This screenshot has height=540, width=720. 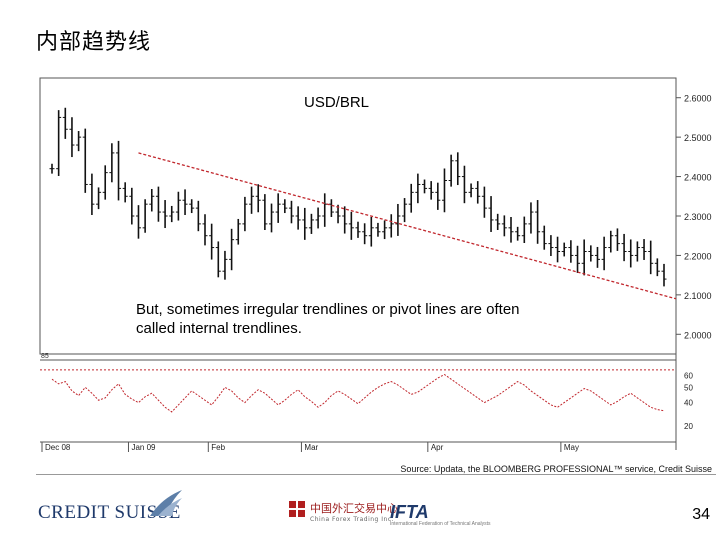 What do you see at coordinates (698, 296) in the screenshot?
I see `price-tick-label: 2.1000` at bounding box center [698, 296].